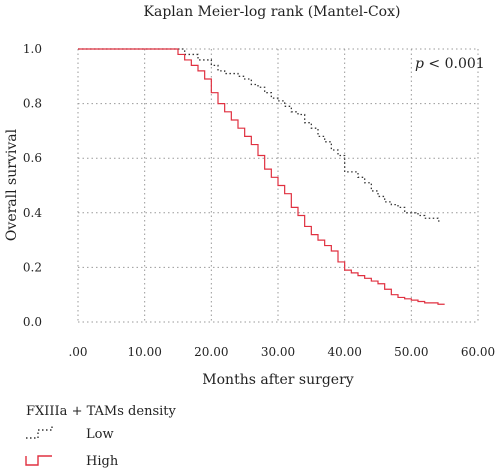 The height and width of the screenshot is (475, 500). Describe the element at coordinates (211, 352) in the screenshot. I see `x-tick-label: 20.00` at that location.